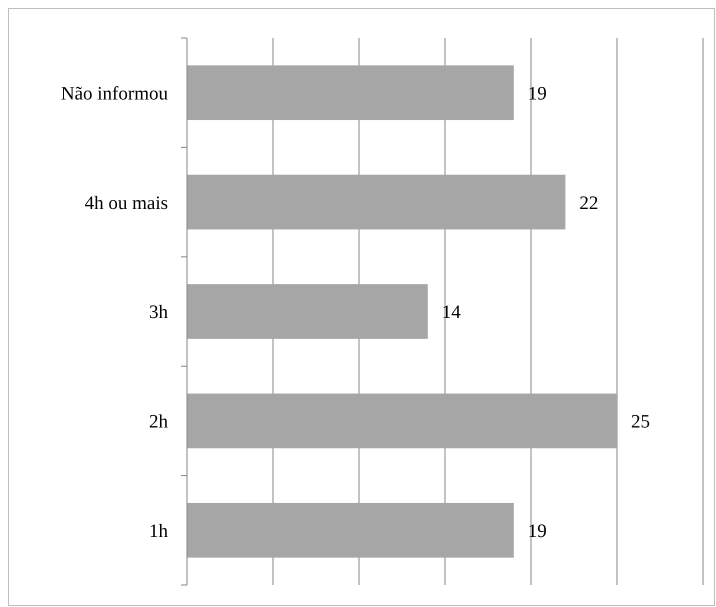 This screenshot has height=607, width=716. Describe the element at coordinates (588, 203) in the screenshot. I see `data-label: 22` at that location.